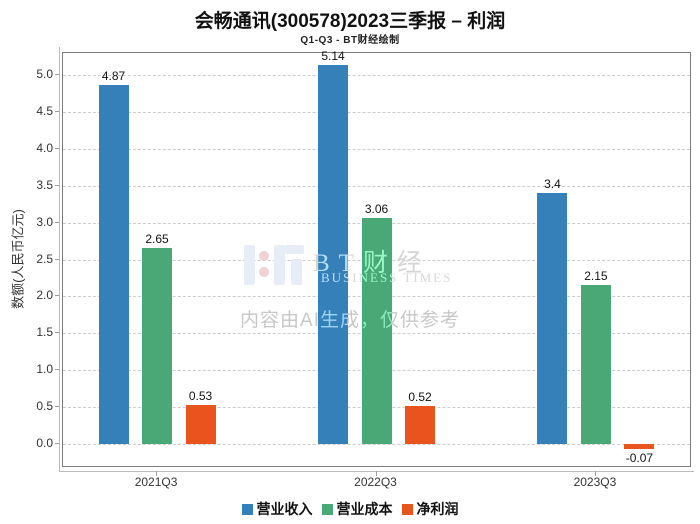  What do you see at coordinates (200, 424) in the screenshot?
I see `bar-net-profit-2021Q3` at bounding box center [200, 424].